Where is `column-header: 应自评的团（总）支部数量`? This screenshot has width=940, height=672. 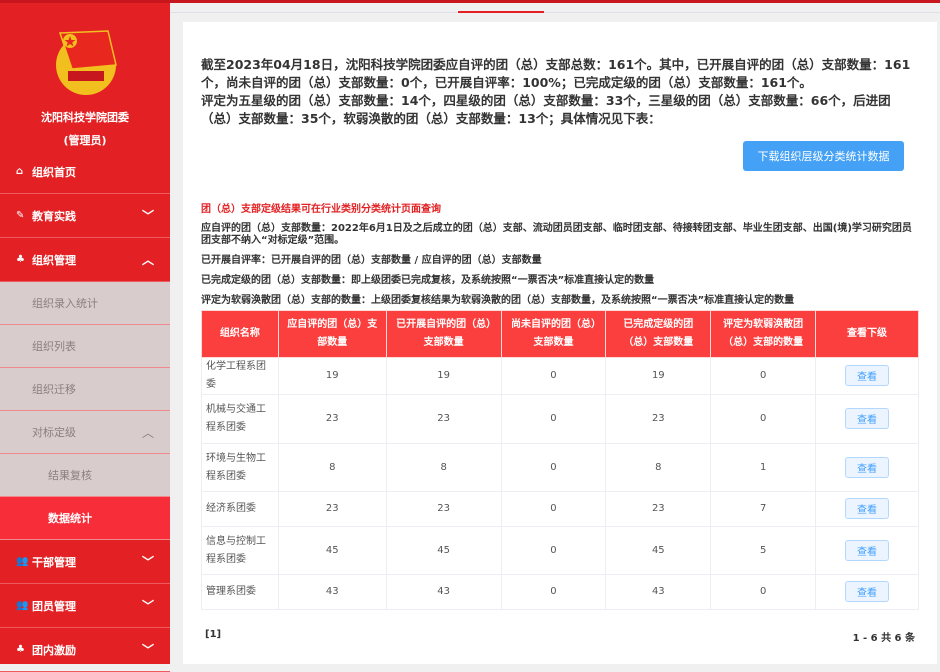 column-header: 应自评的团（总）支部数量 is located at coordinates (332, 334).